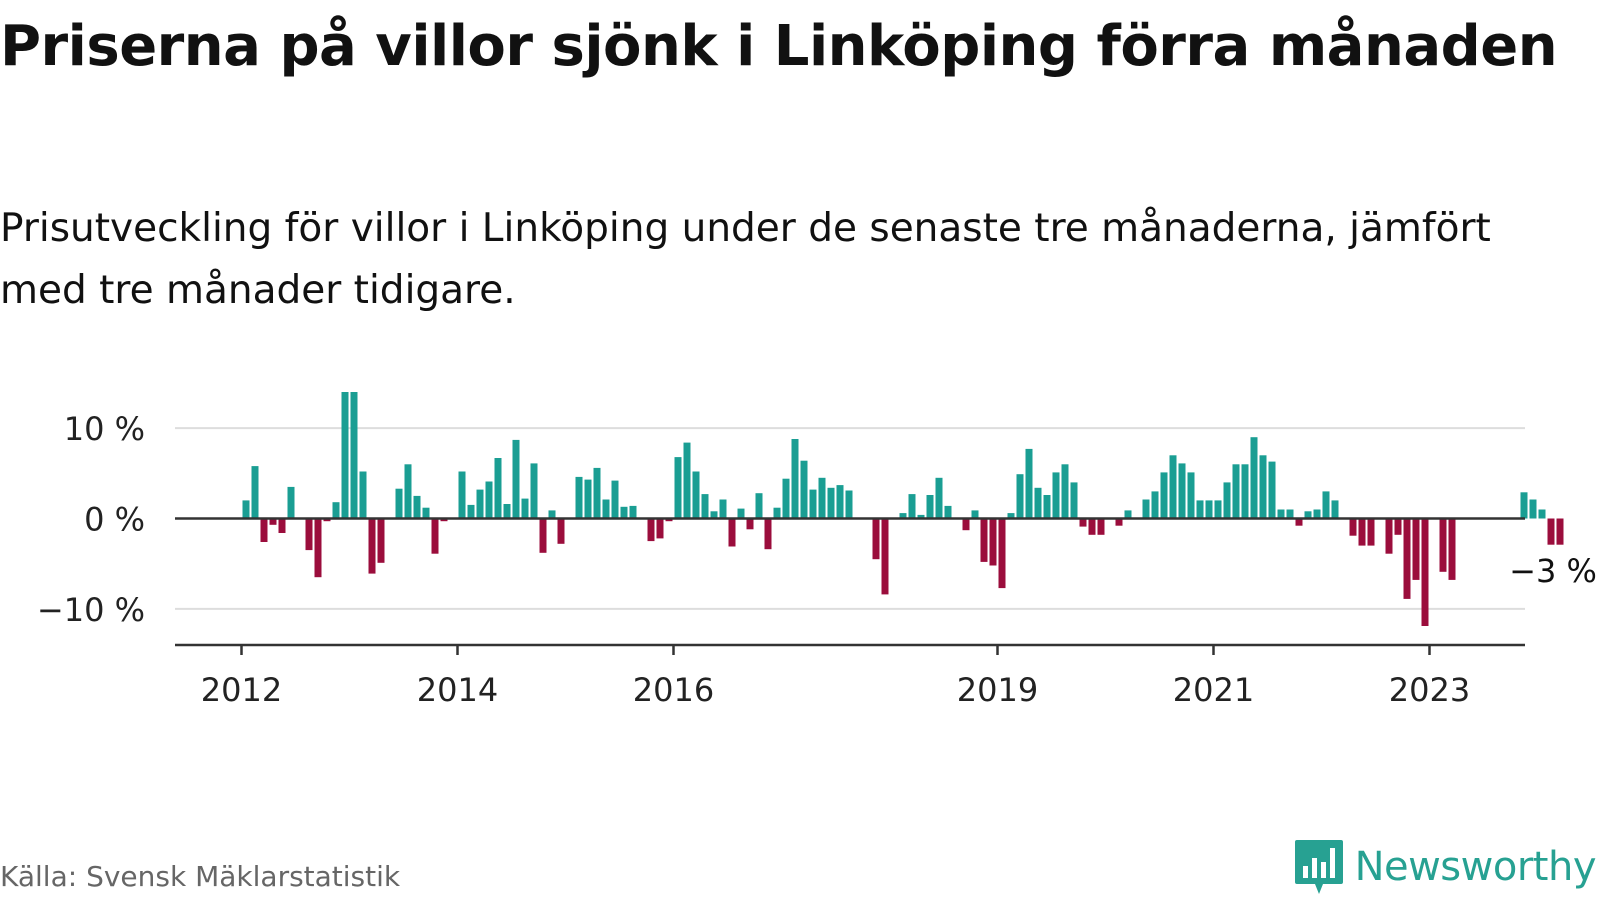 This screenshot has height=900, width=1600. What do you see at coordinates (200, 876) in the screenshot?
I see `source-note: Källa: Svensk Mäklarstatistik` at bounding box center [200, 876].